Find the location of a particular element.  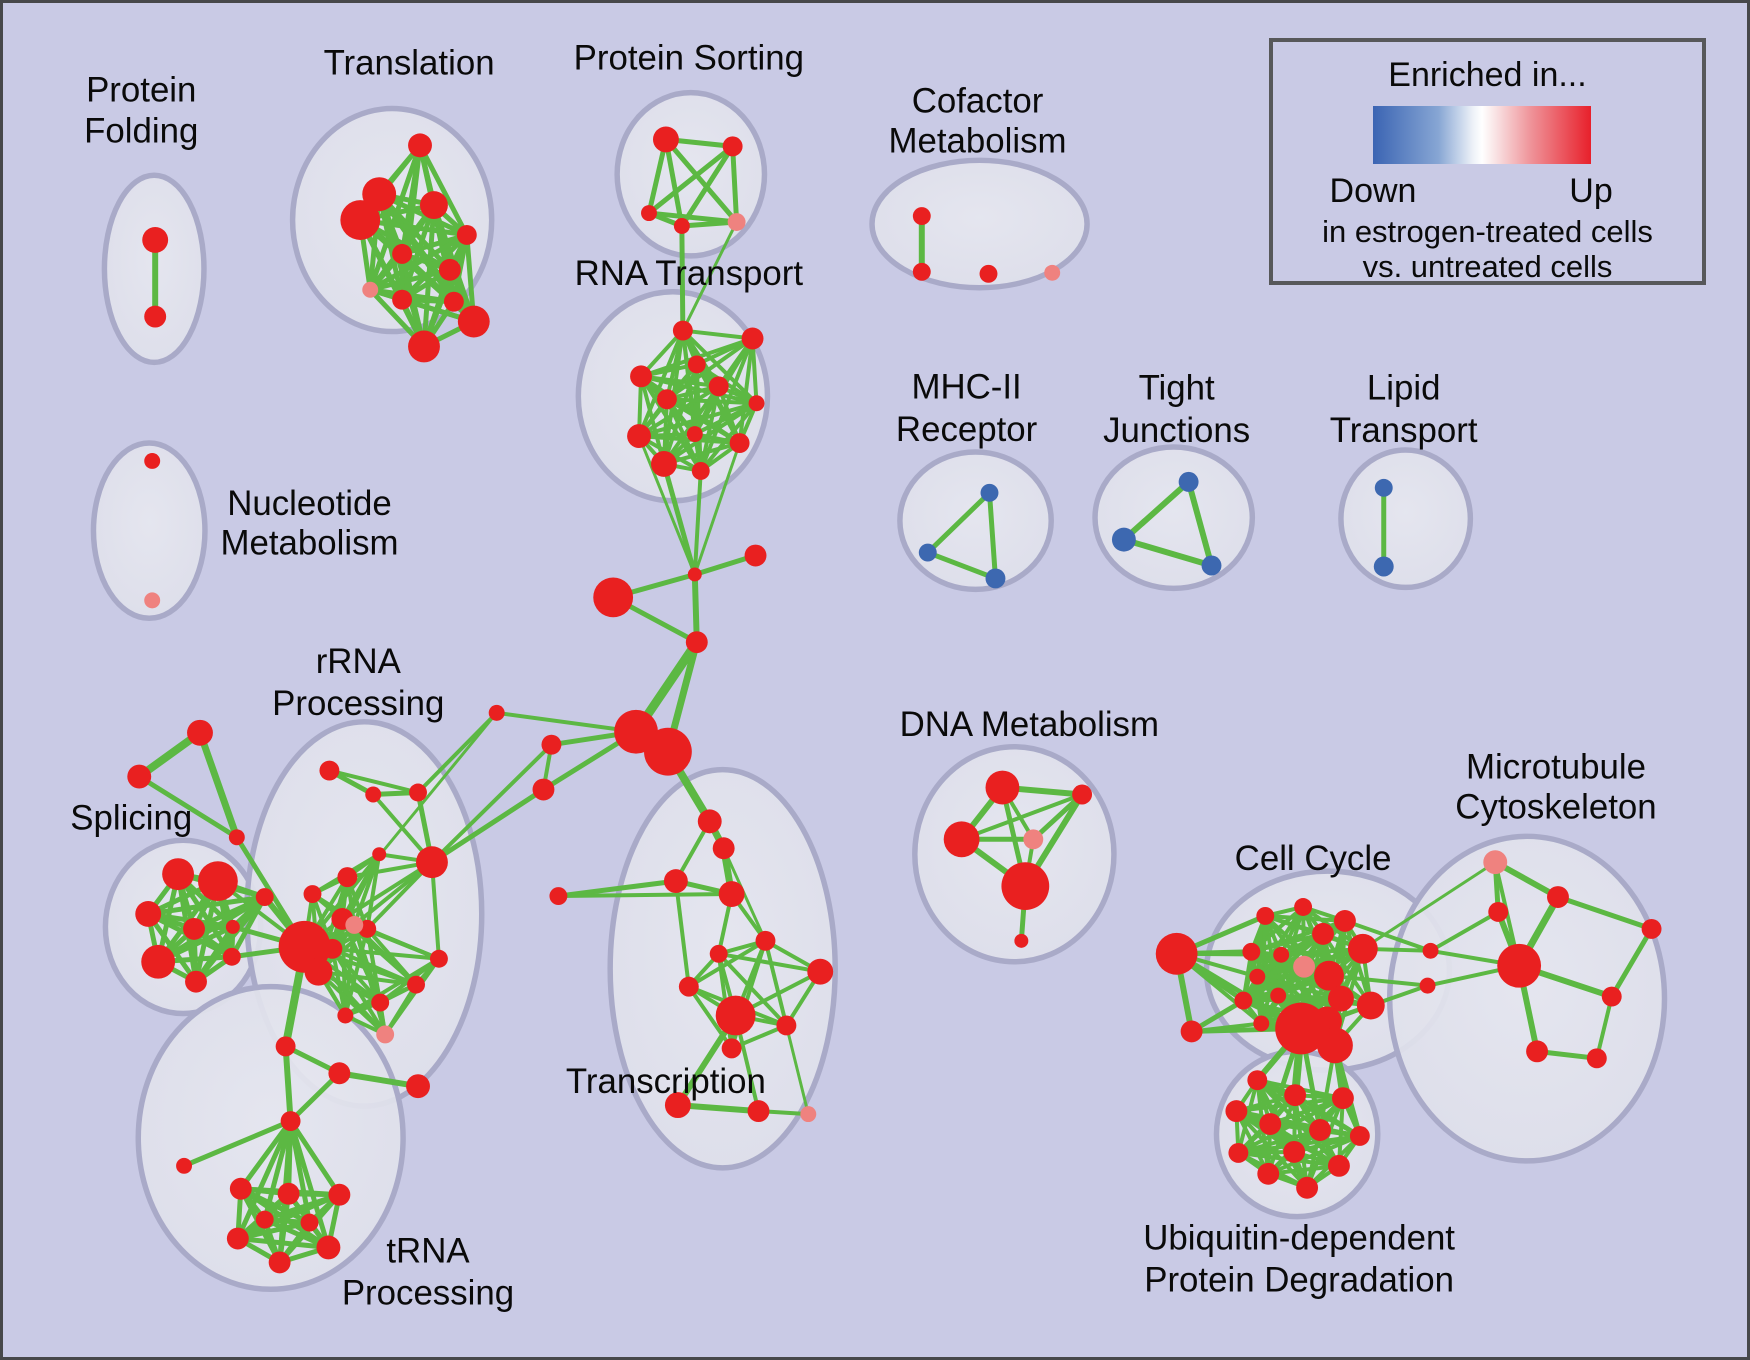

cluster-label-microtubule-cytoskeleton: Microtubule Cytoskeleton is located at coordinates (1555, 787).